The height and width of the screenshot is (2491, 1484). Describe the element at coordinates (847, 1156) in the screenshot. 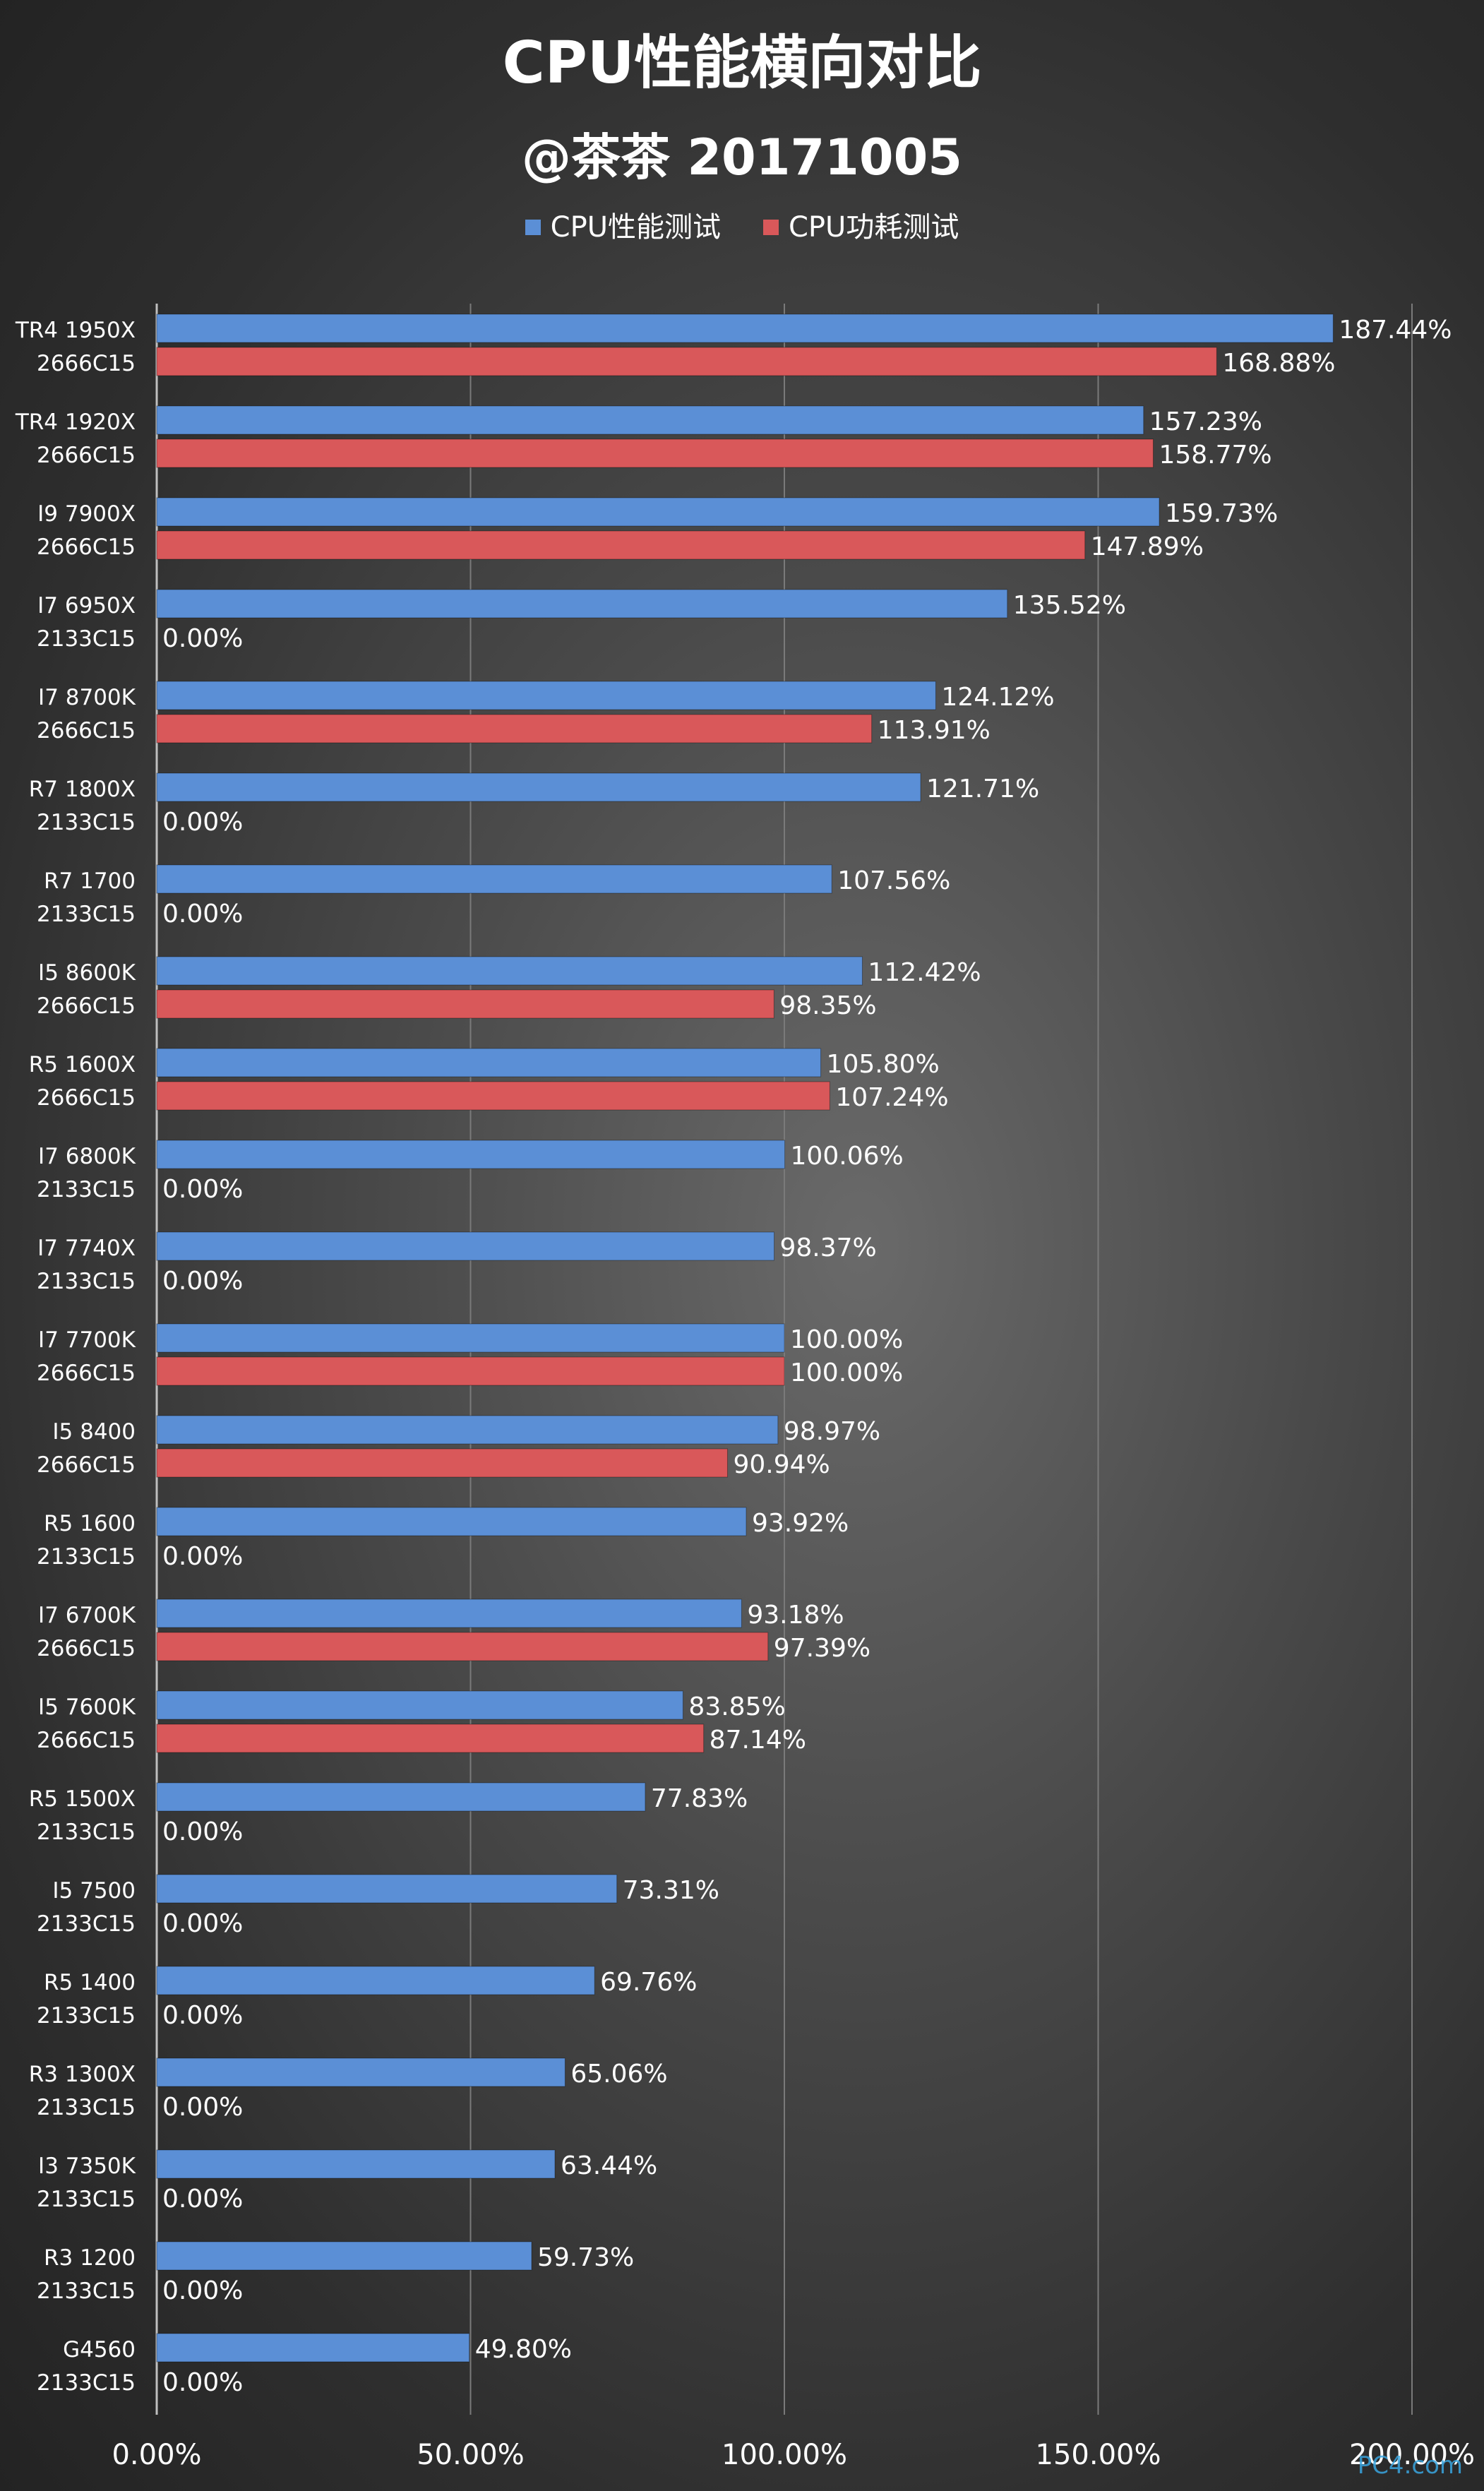

I see `data-label-perf: 100.06%` at that location.